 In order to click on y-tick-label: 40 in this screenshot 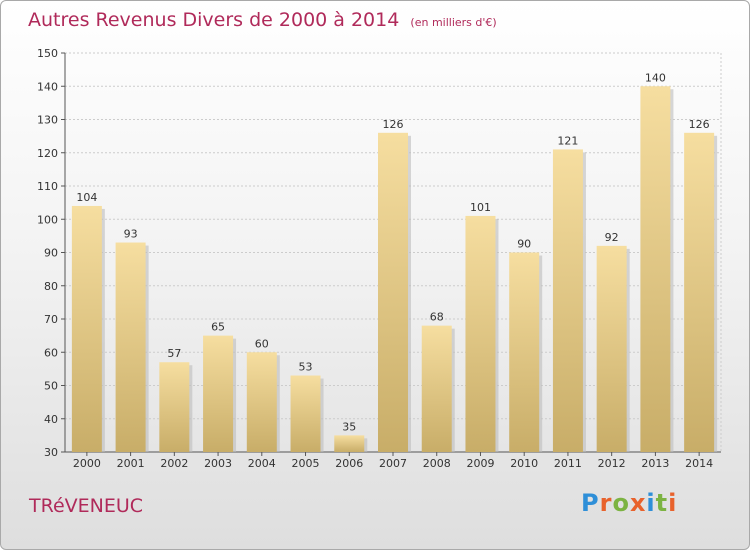, I will do `click(51, 419)`.